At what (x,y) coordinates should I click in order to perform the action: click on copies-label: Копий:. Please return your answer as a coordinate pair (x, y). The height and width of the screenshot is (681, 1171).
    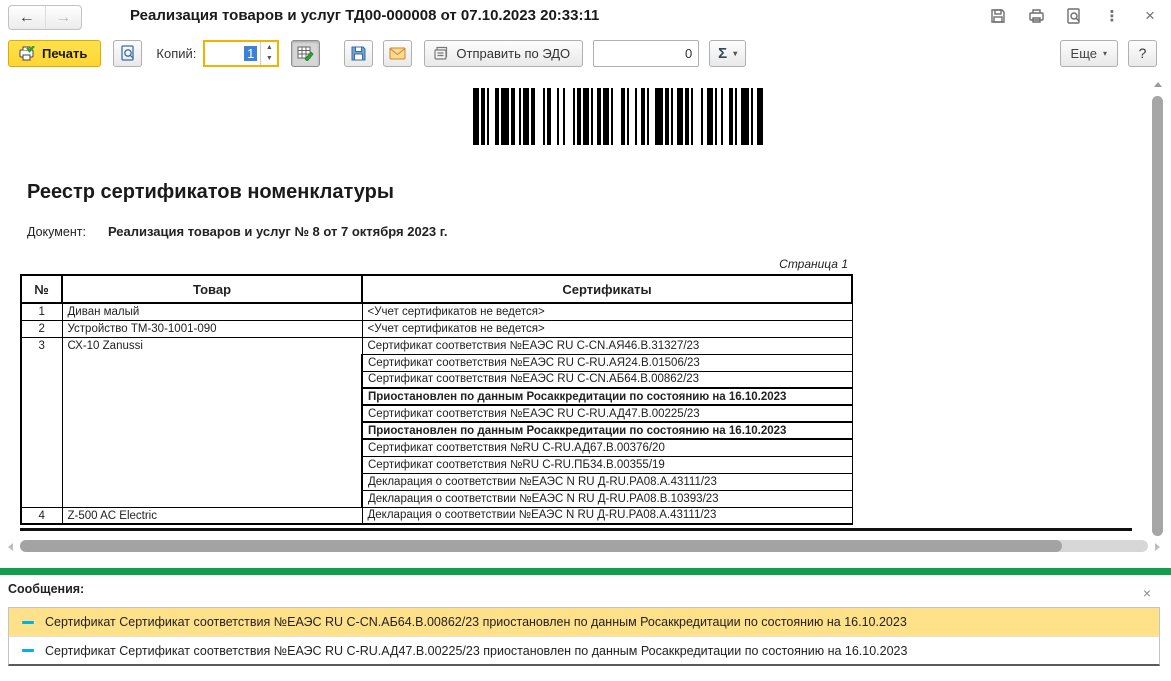
    Looking at the image, I should click on (176, 53).